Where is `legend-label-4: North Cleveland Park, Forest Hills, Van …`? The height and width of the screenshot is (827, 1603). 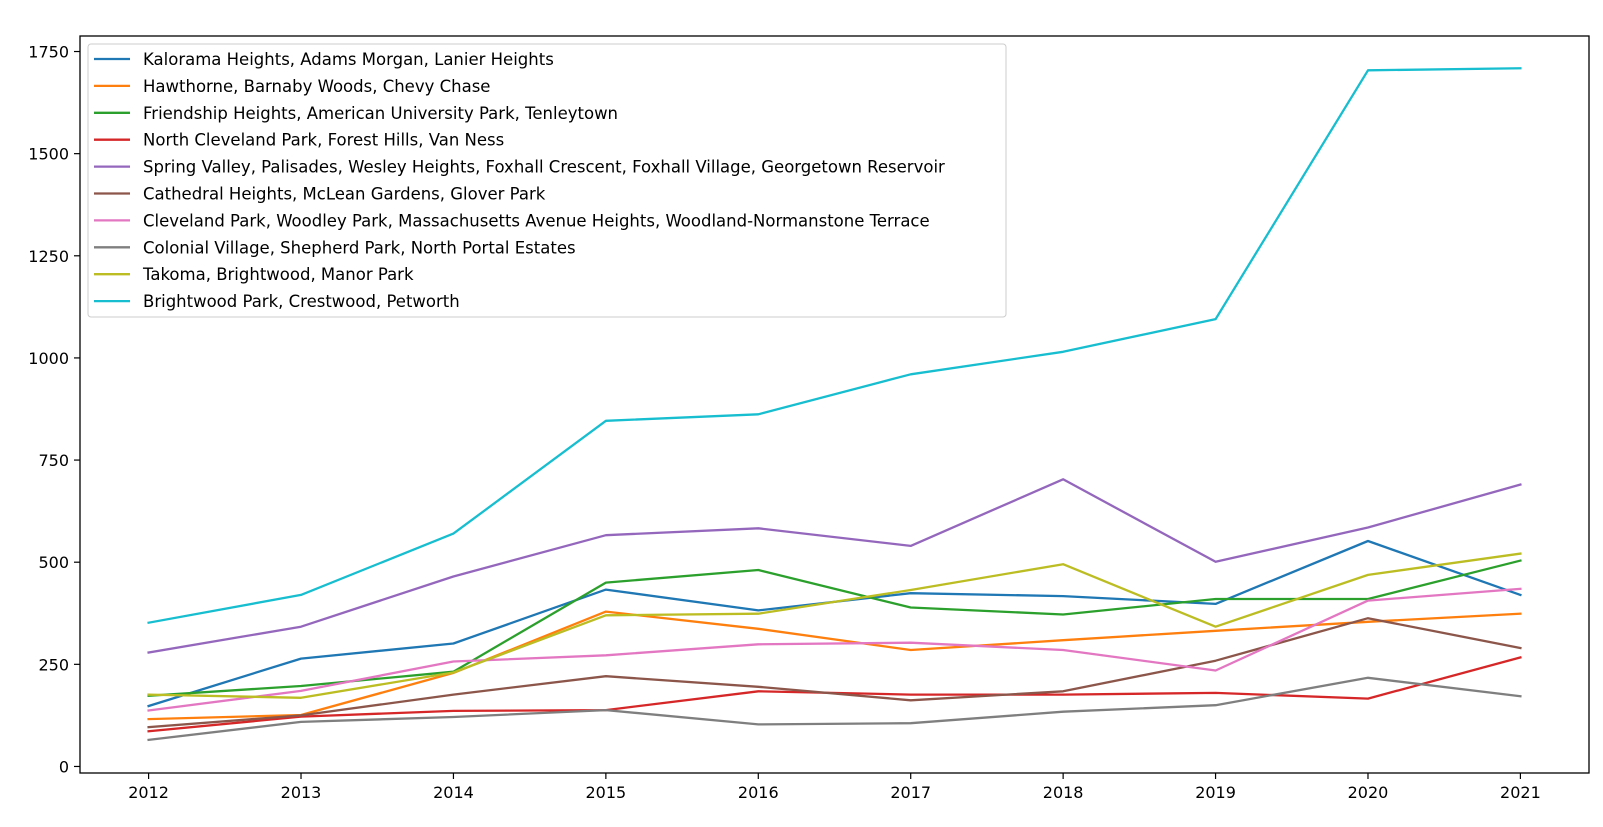 legend-label-4: North Cleveland Park, Forest Hills, Van … is located at coordinates (323, 140).